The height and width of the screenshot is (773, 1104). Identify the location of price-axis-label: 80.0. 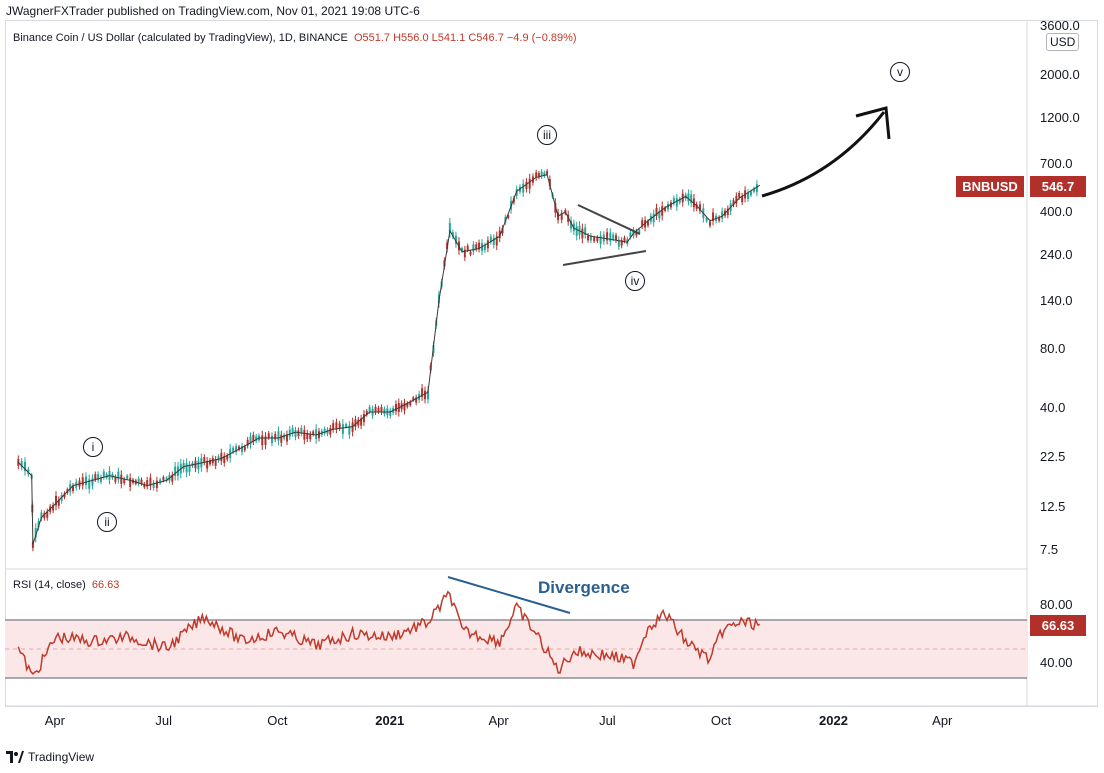
(1053, 348).